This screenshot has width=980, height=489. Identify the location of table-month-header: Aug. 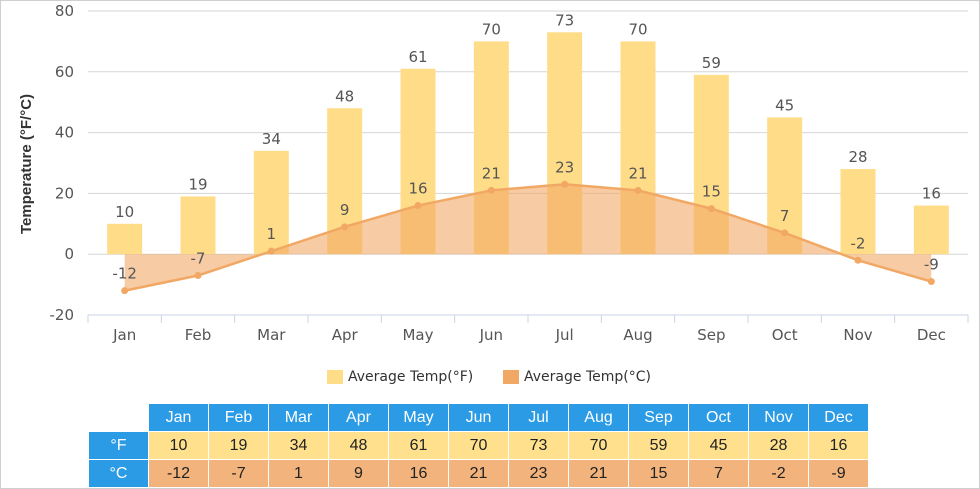
(598, 417).